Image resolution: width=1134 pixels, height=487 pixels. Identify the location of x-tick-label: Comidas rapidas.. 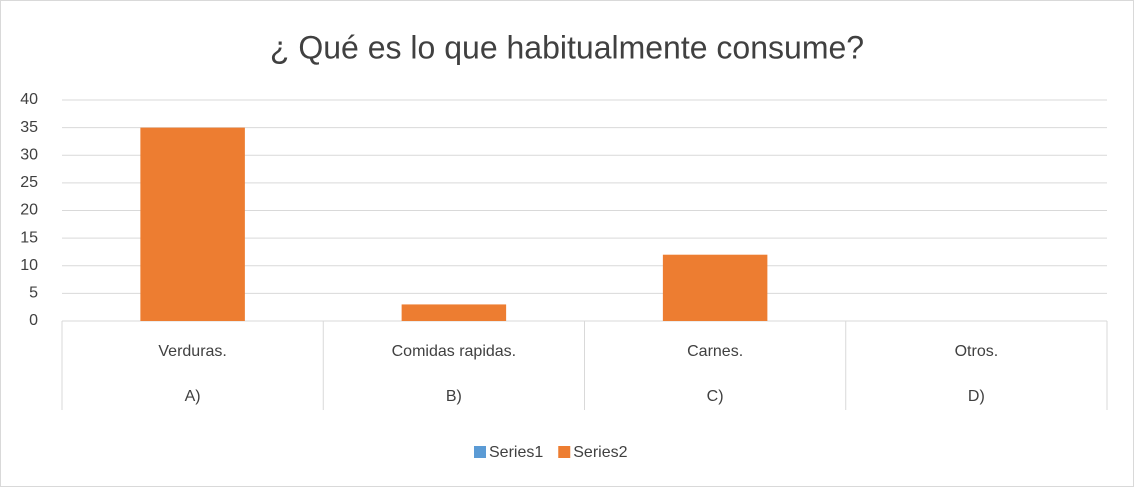
(454, 351).